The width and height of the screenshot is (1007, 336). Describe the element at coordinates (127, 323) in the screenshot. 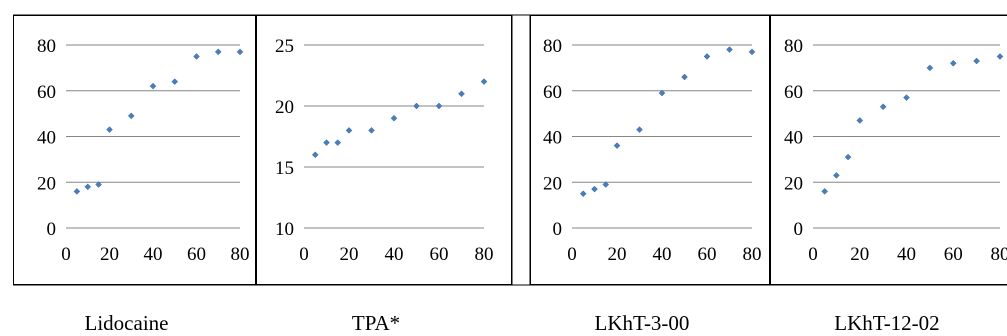

I see `panel-caption: Lidocaine` at that location.